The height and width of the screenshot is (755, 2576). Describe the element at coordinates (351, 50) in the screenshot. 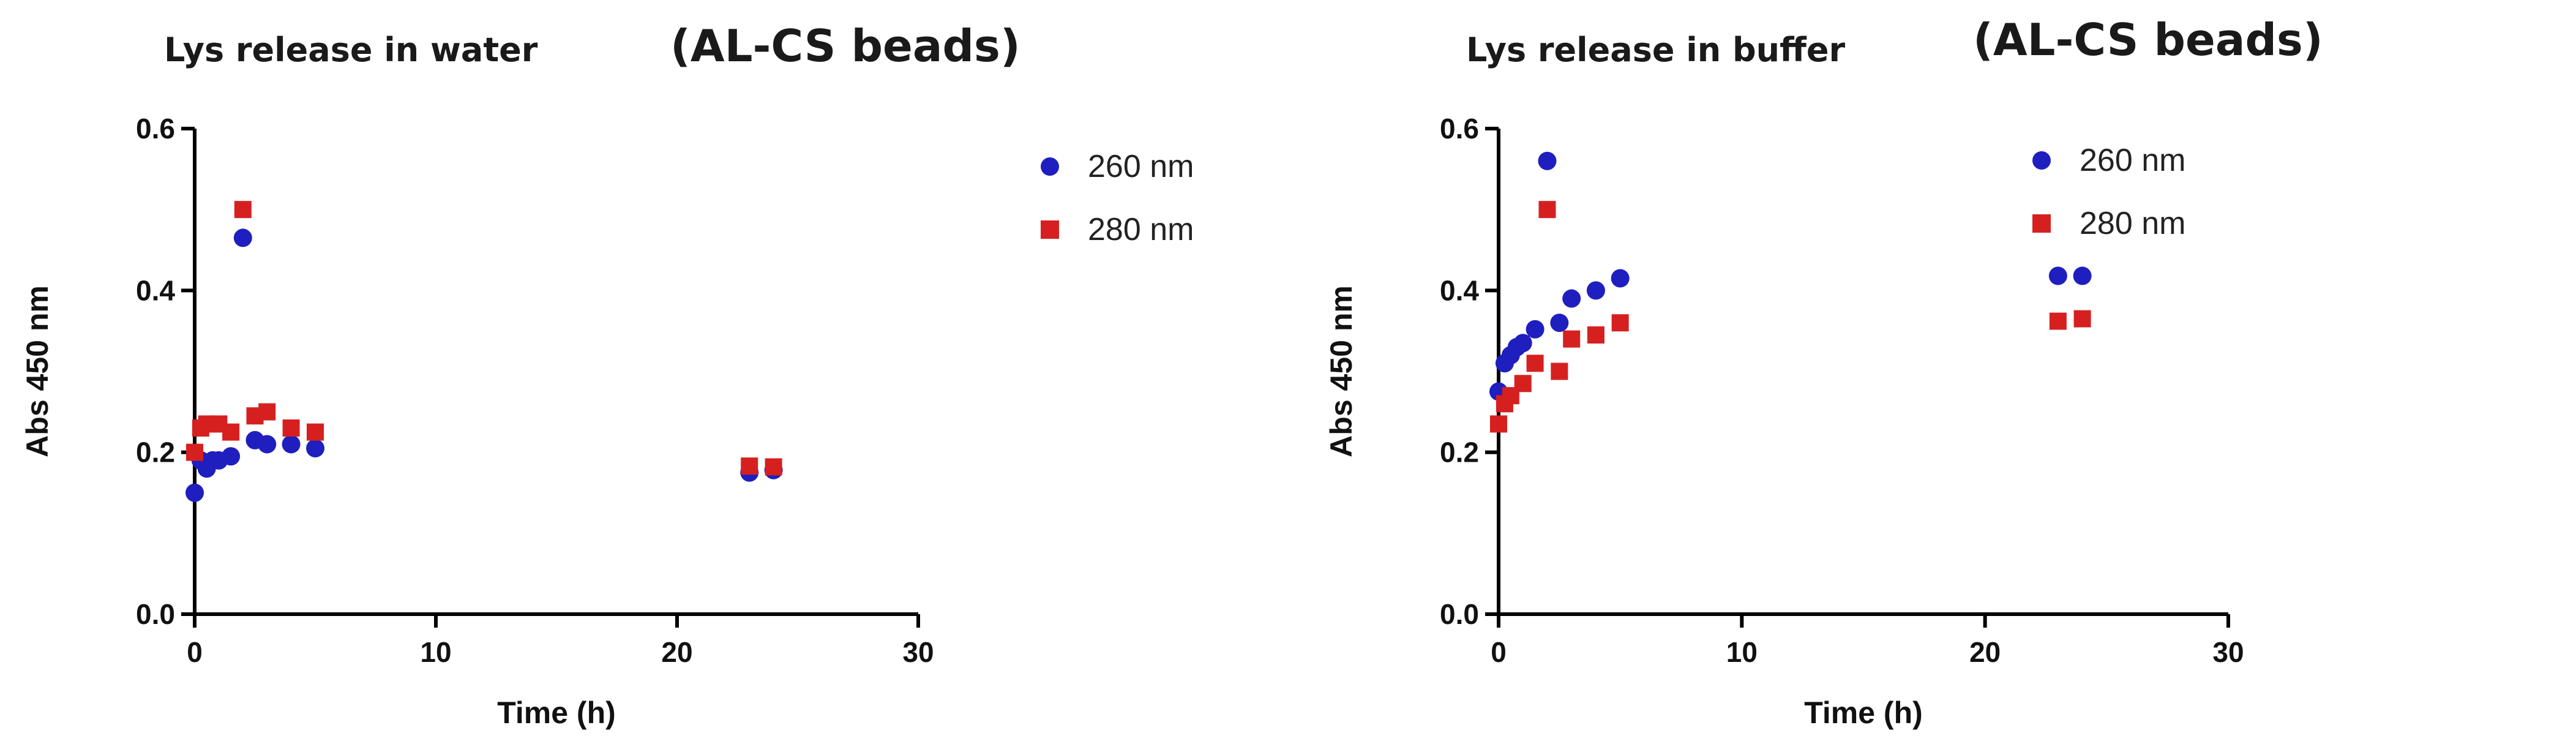

I see `chart-title: Lys release in water` at that location.